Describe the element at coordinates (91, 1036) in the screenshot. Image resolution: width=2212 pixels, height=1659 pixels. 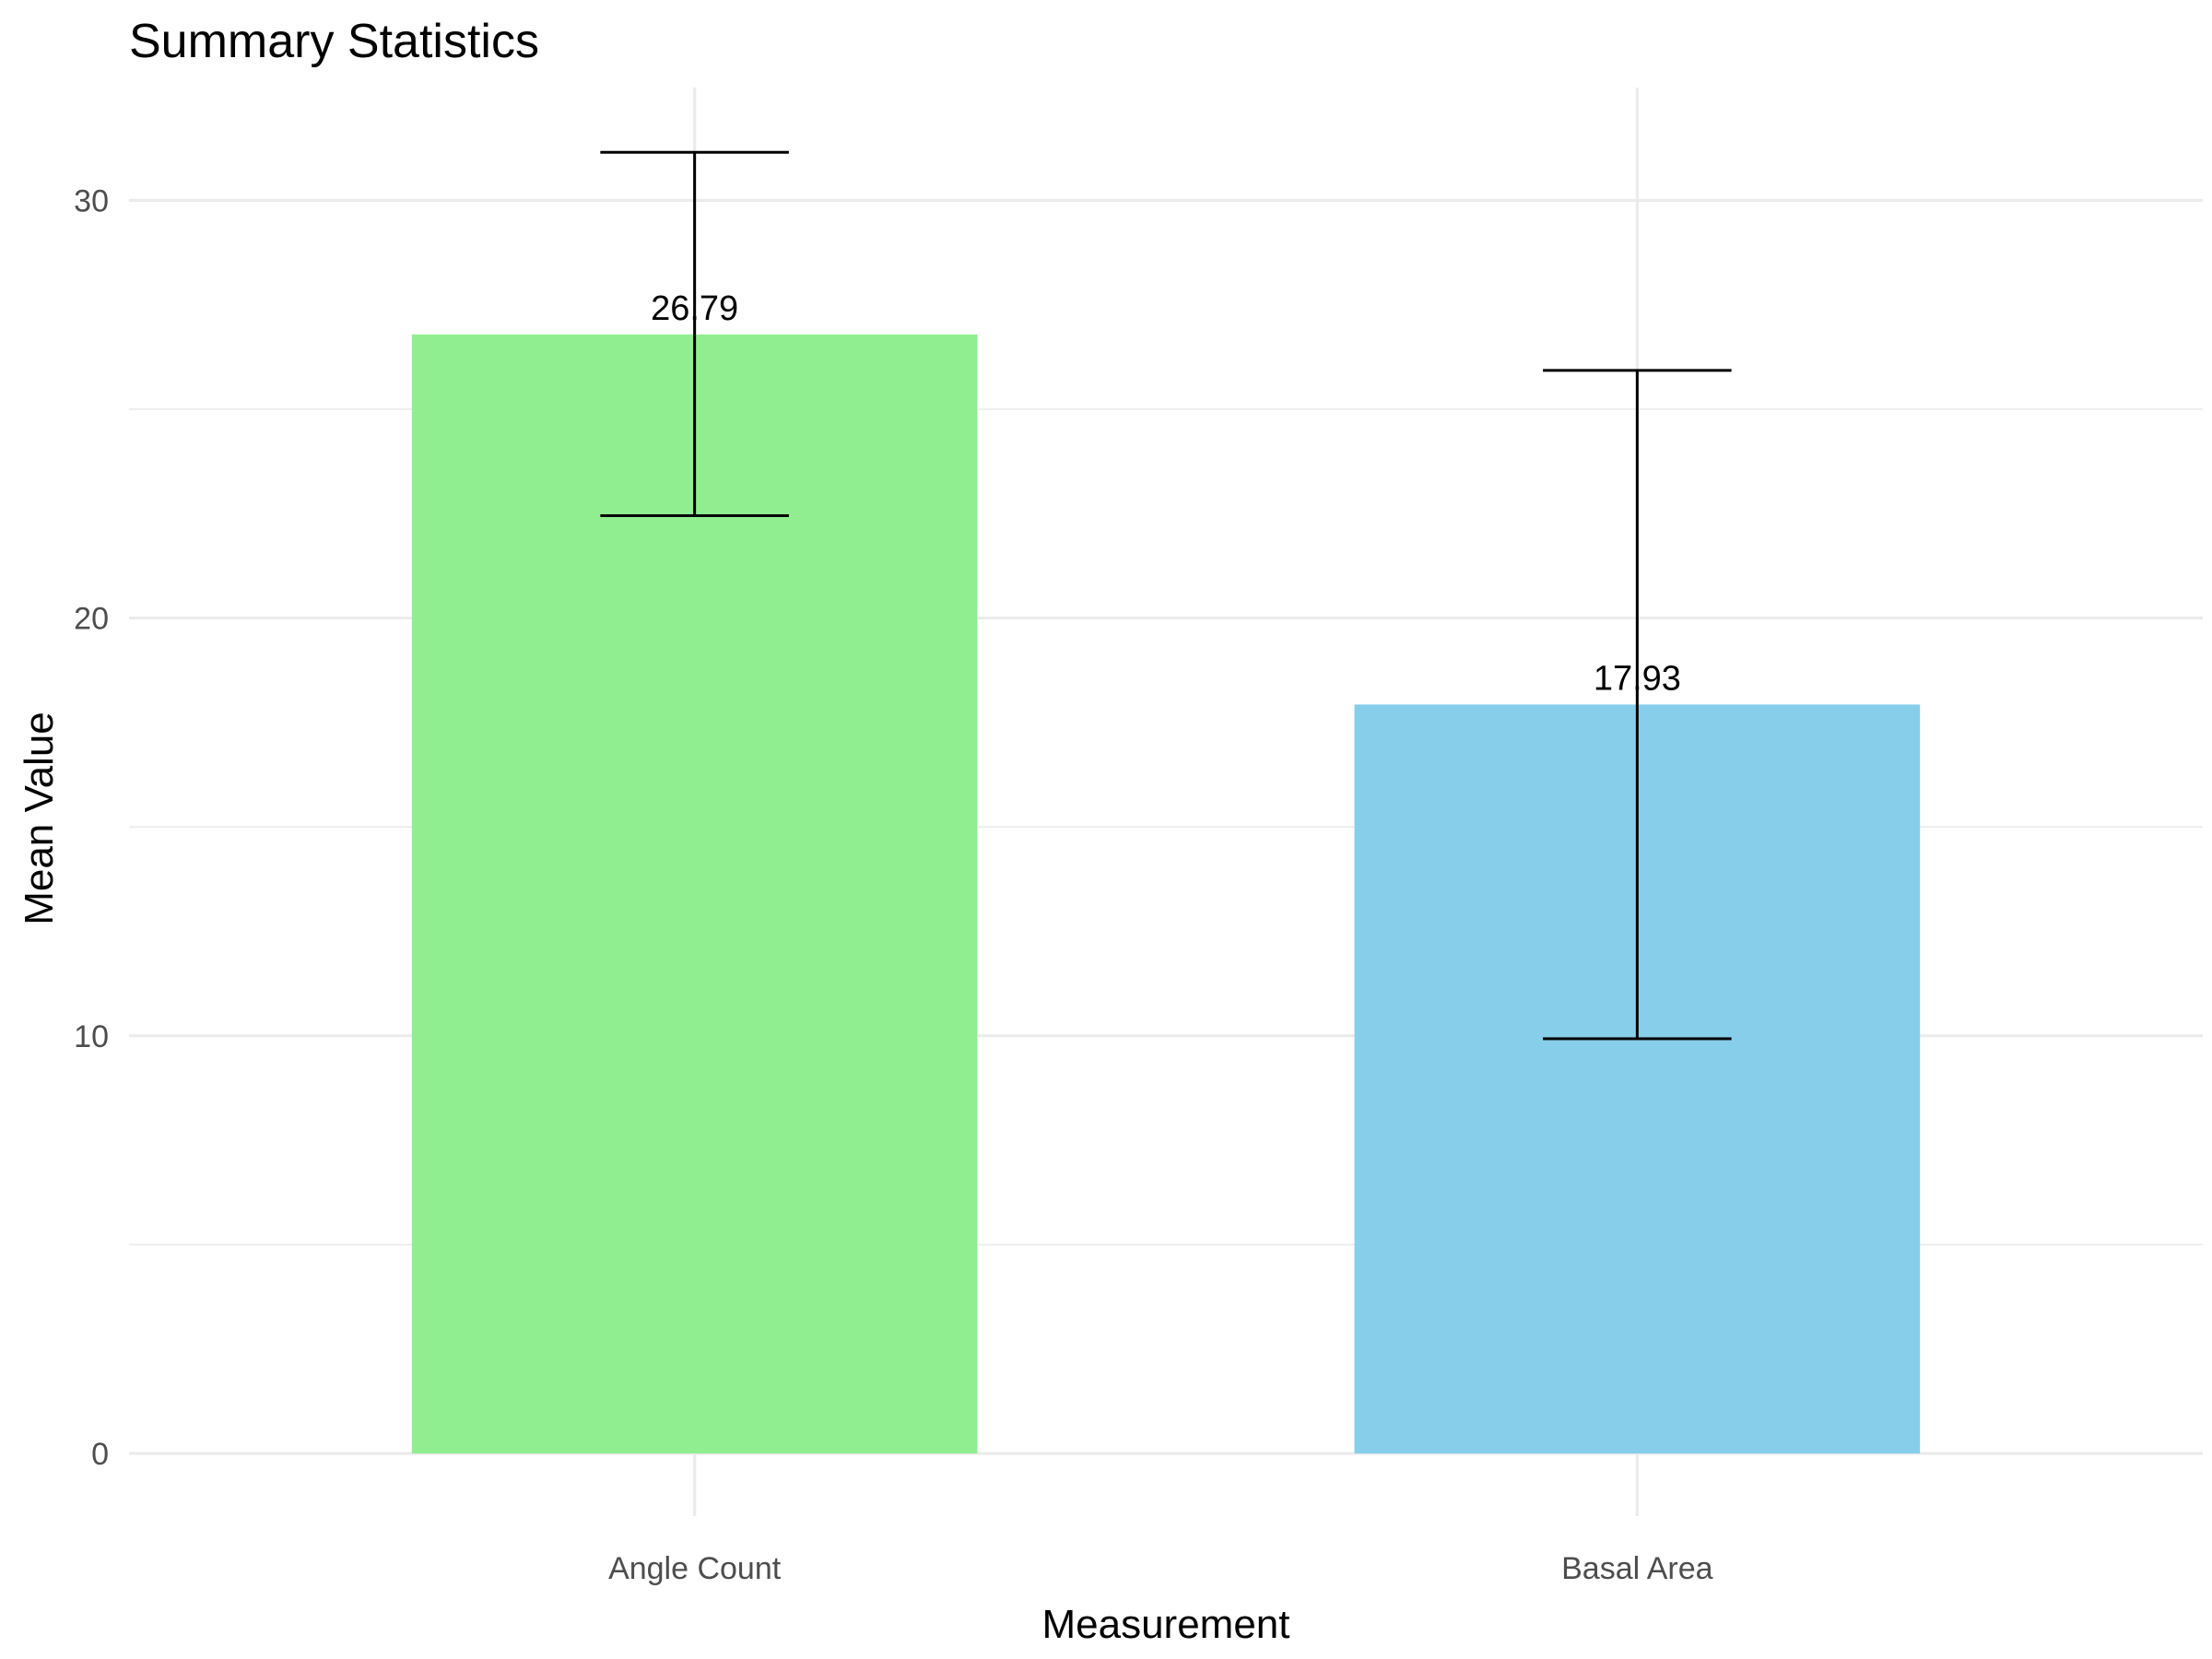
I see `y-tick-label: 10` at that location.